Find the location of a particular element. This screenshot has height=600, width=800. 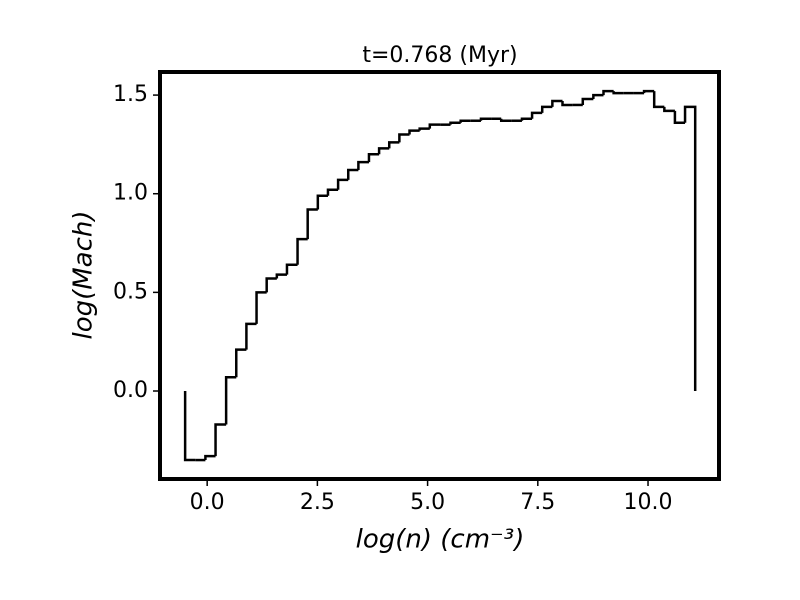

x-tick-label: 10.0 is located at coordinates (648, 502).